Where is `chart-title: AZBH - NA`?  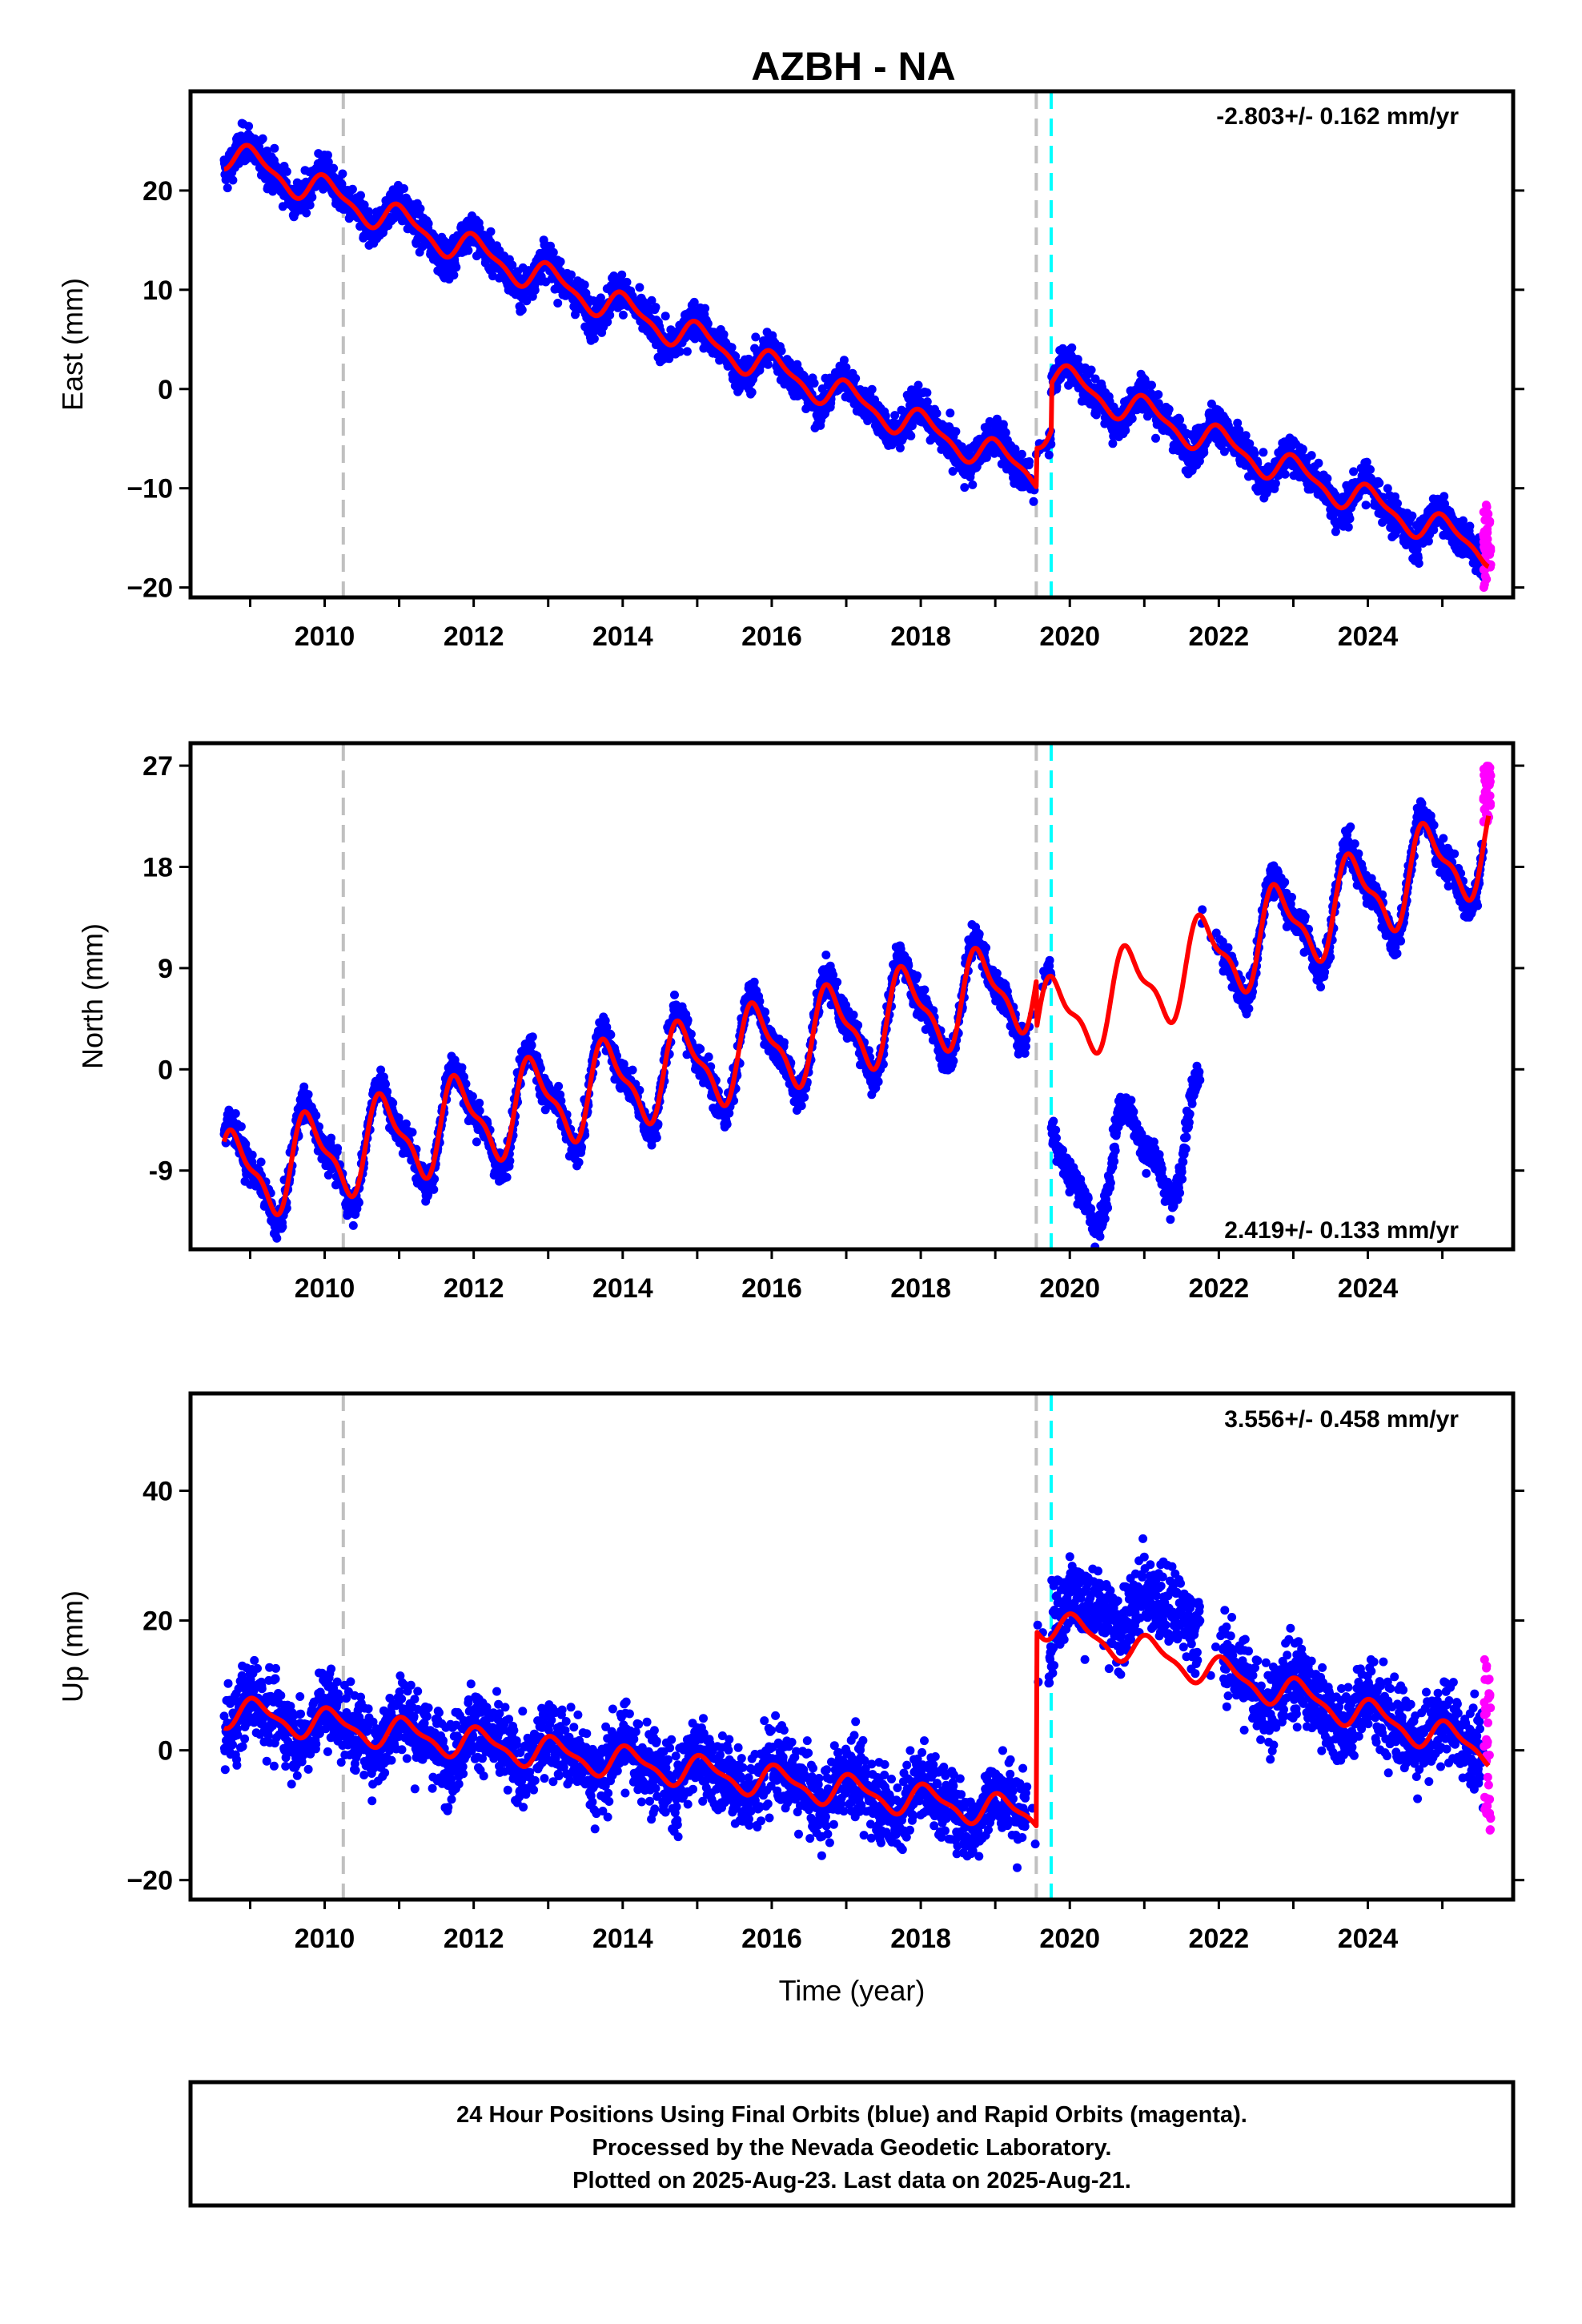
chart-title: AZBH - NA is located at coordinates (853, 66).